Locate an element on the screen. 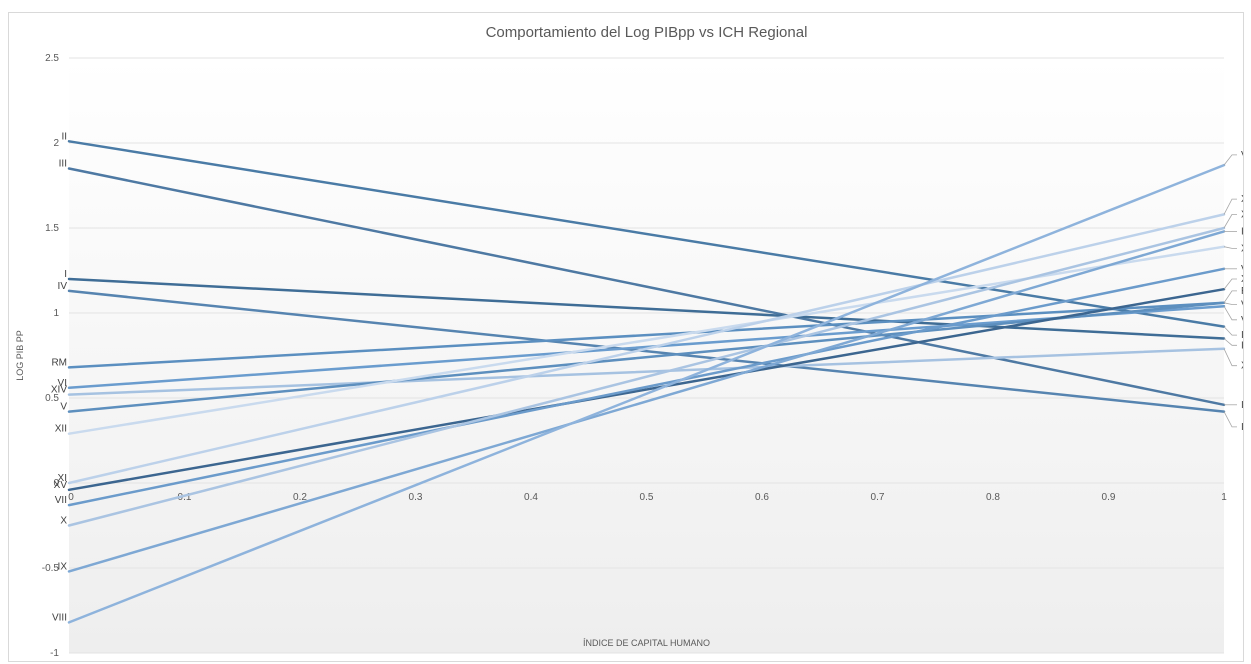 This screenshot has height=664, width=1251. y-tick-label: -0.5 is located at coordinates (51, 568).